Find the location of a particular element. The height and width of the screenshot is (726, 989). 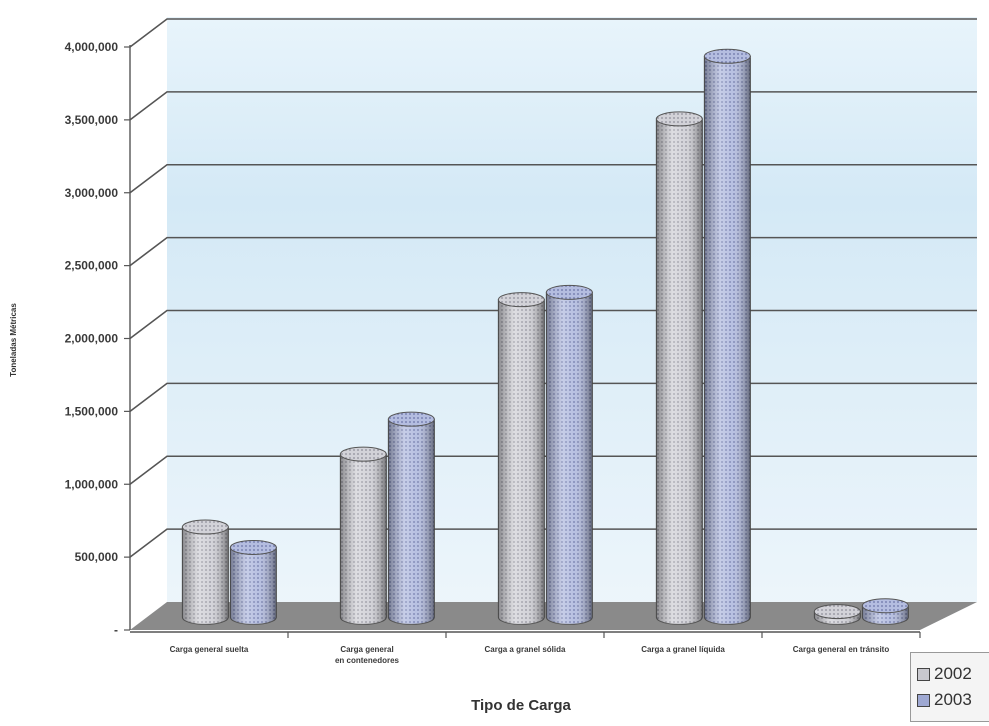

legend: 2002 2003 is located at coordinates (949, 687).